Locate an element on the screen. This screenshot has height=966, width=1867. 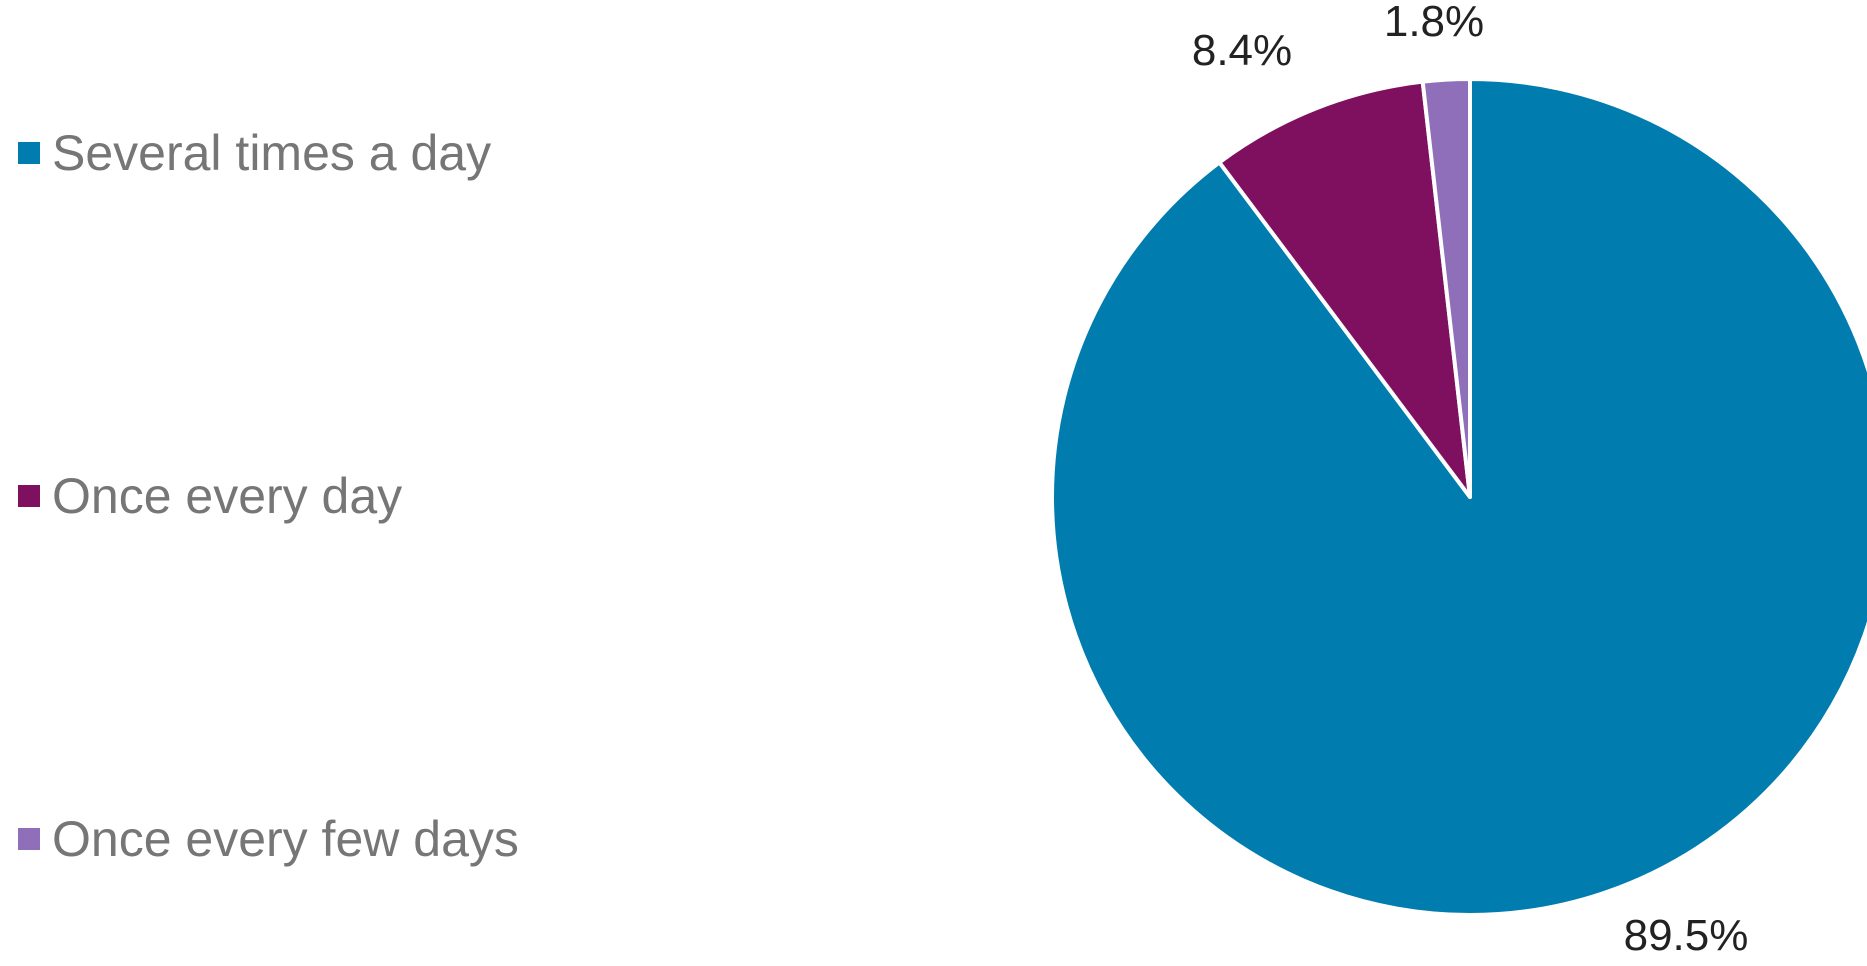
legend-swatch-once-every-day is located at coordinates (29, 496).